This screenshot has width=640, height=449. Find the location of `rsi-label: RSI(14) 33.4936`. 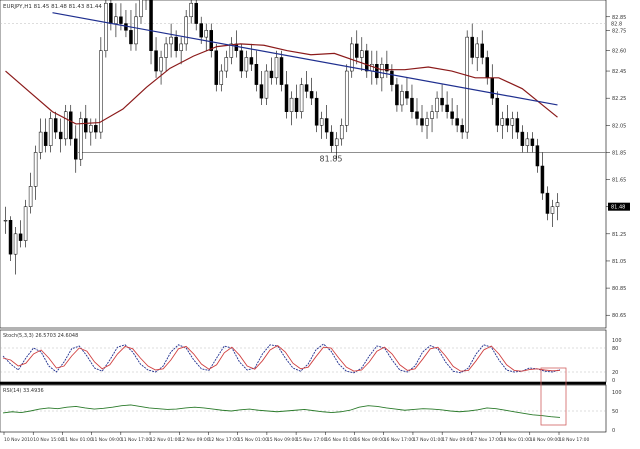

rsi-label: RSI(14) 33.4936 is located at coordinates (23, 391).